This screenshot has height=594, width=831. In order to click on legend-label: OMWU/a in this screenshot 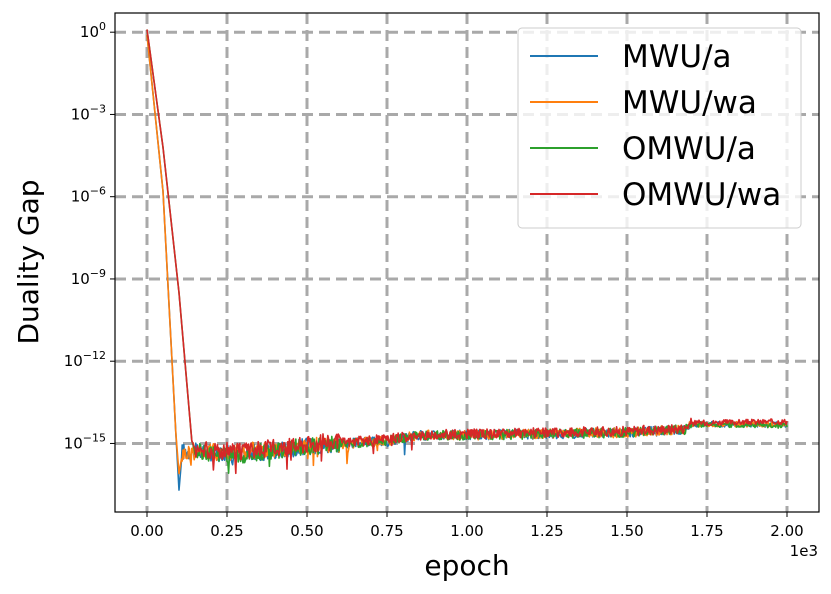, I will do `click(689, 149)`.